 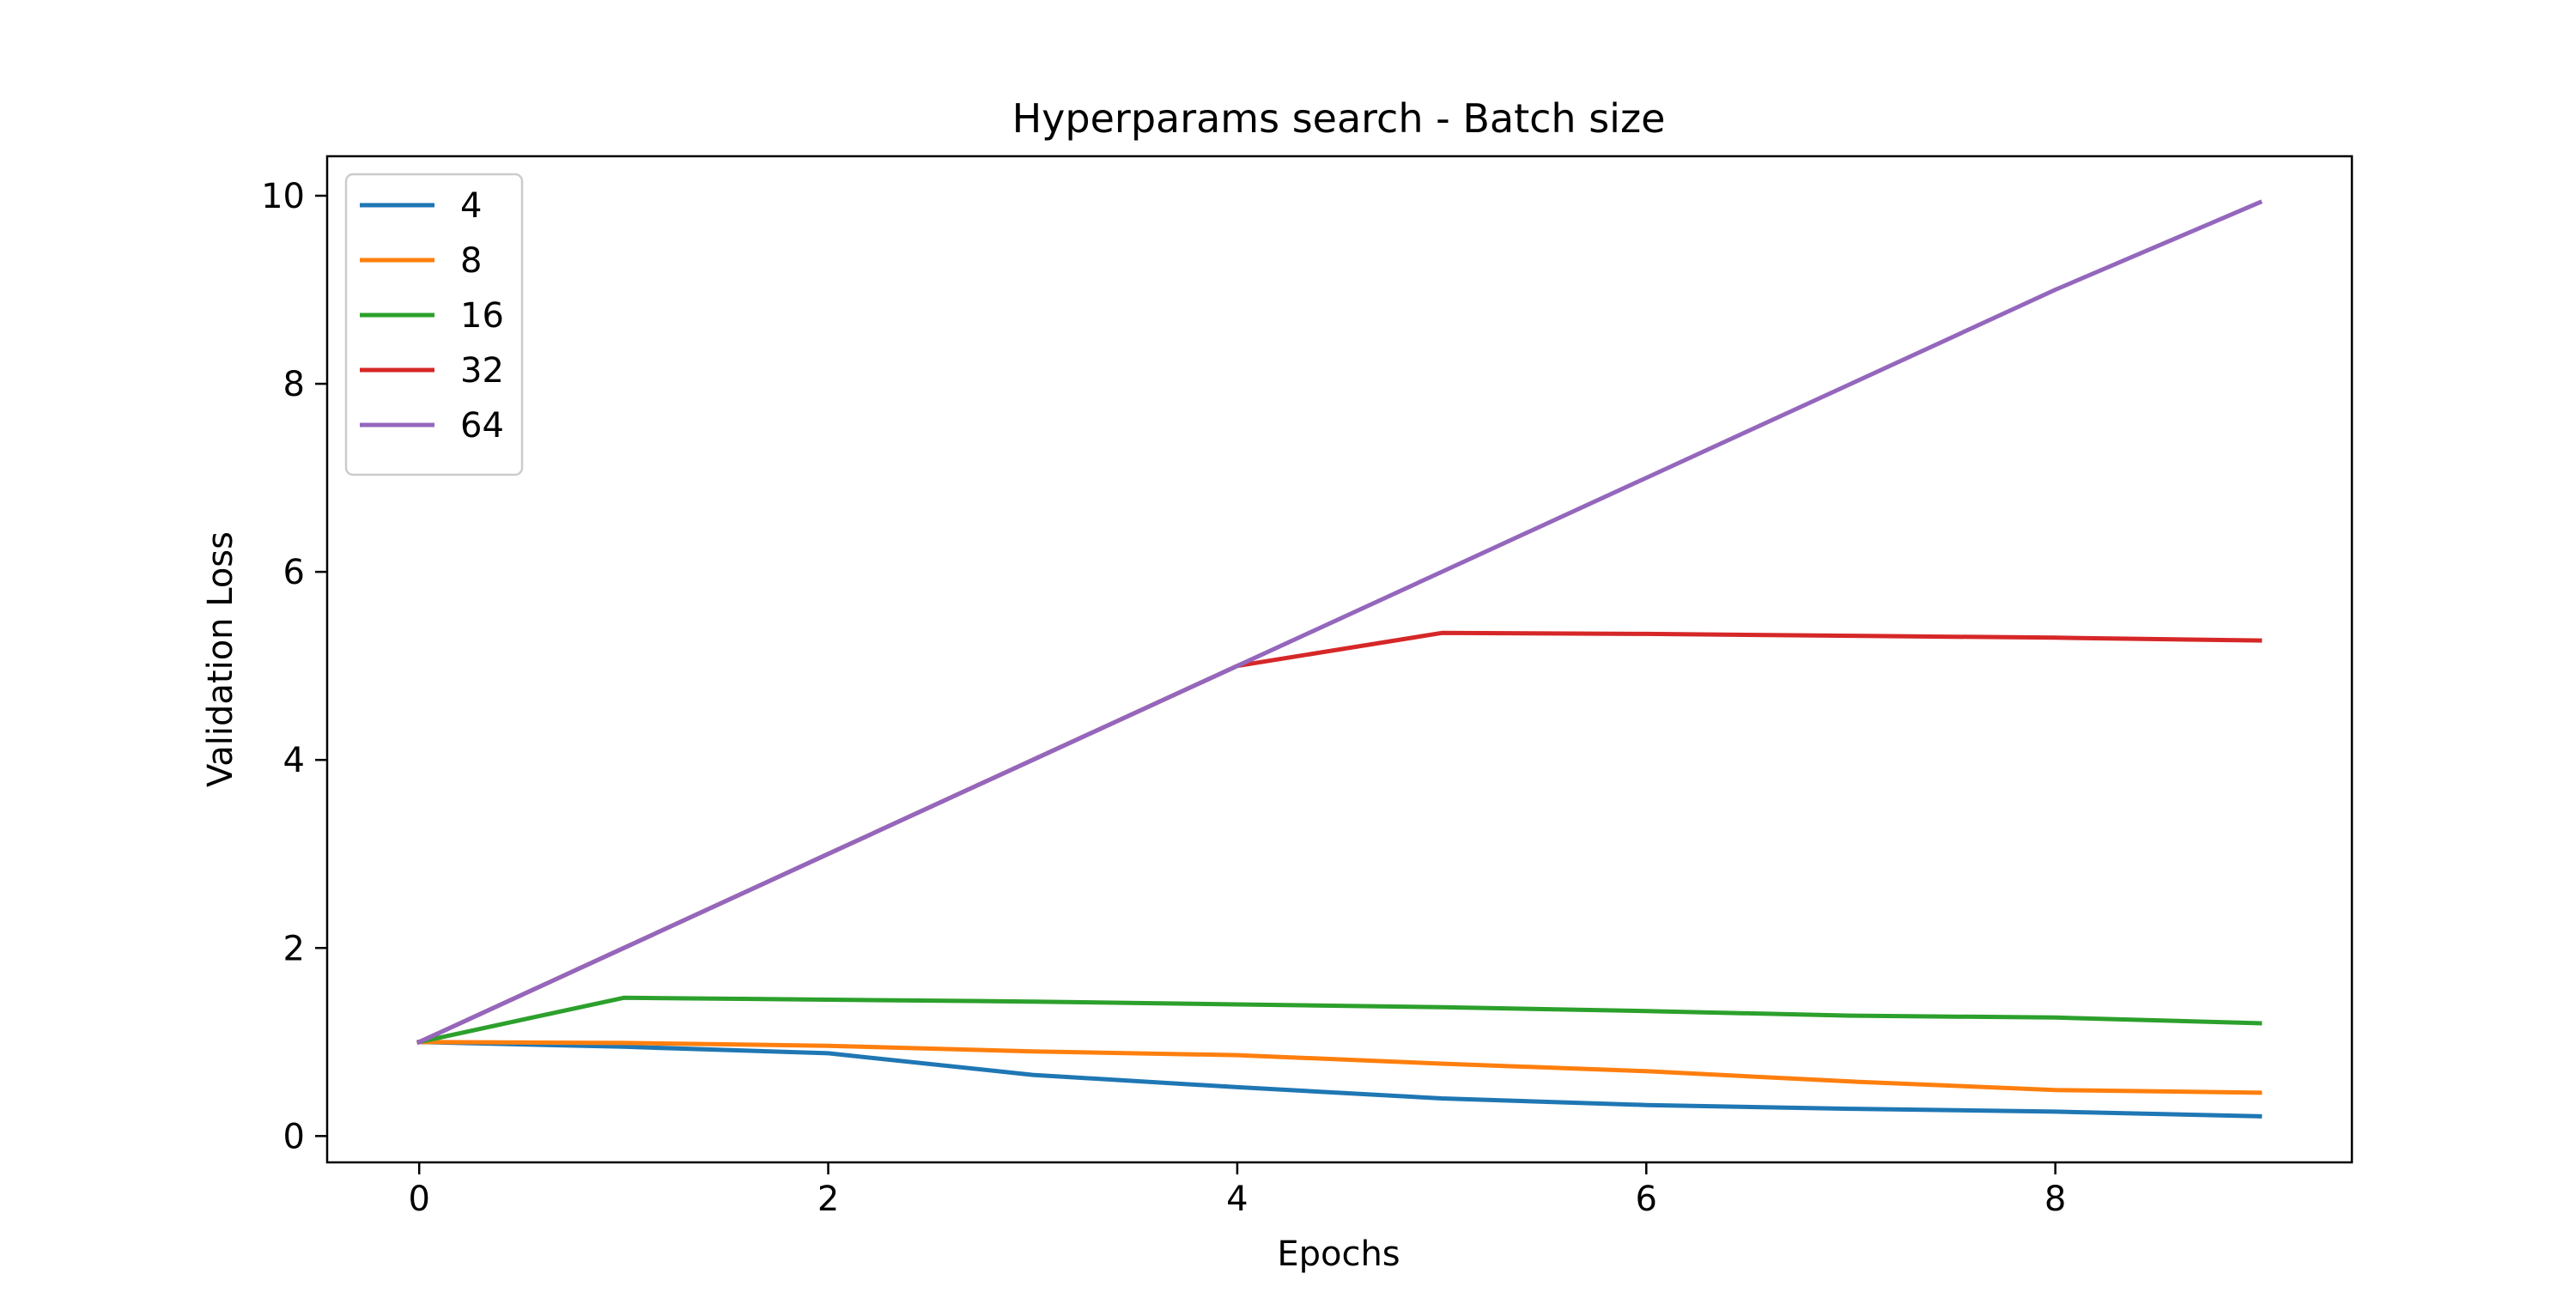 I want to click on x-tick-label: 4, so click(x=1237, y=1199).